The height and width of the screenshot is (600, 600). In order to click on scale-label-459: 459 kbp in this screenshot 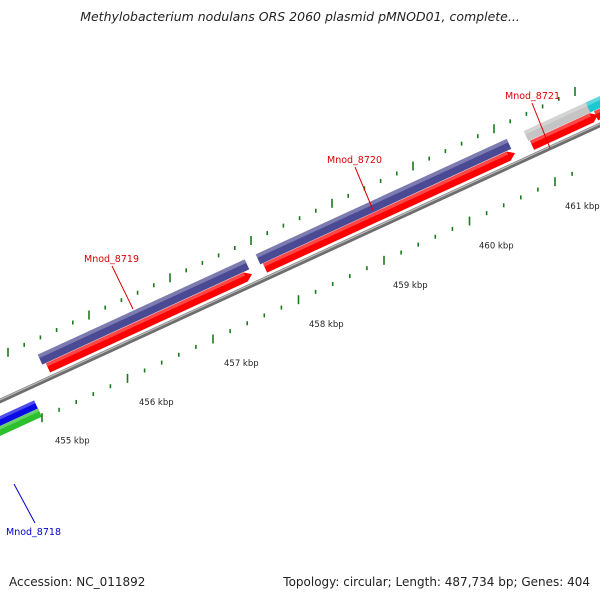, I will do `click(410, 286)`.